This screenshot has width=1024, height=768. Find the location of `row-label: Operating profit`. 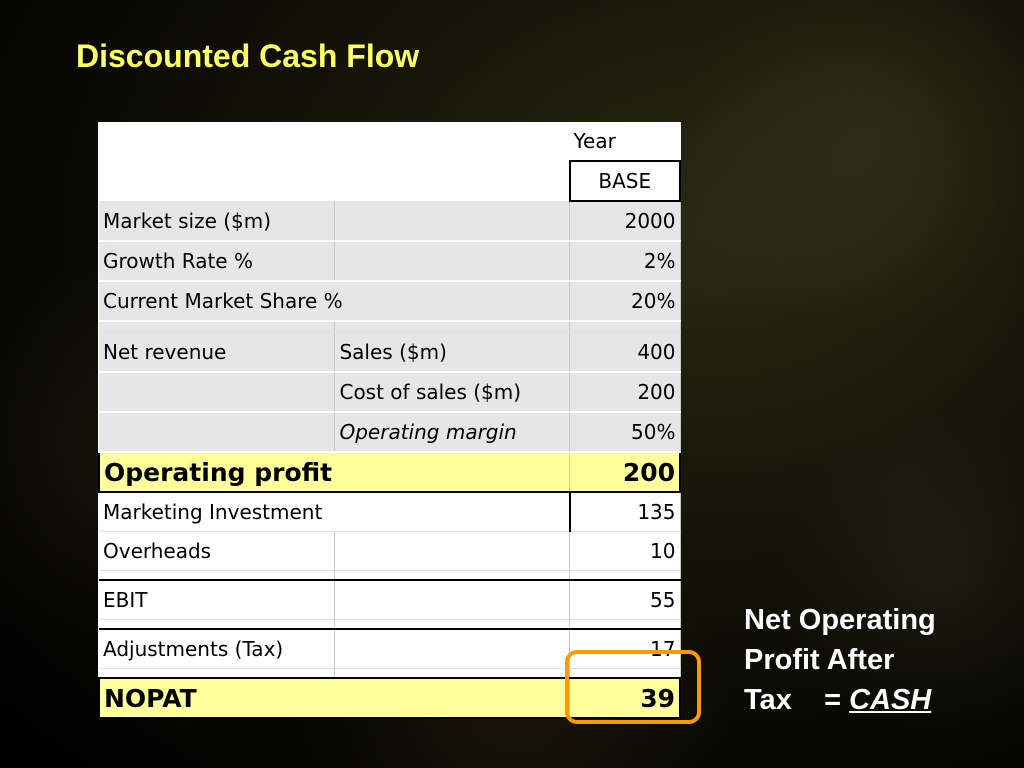

row-label: Operating profit is located at coordinates (334, 472).